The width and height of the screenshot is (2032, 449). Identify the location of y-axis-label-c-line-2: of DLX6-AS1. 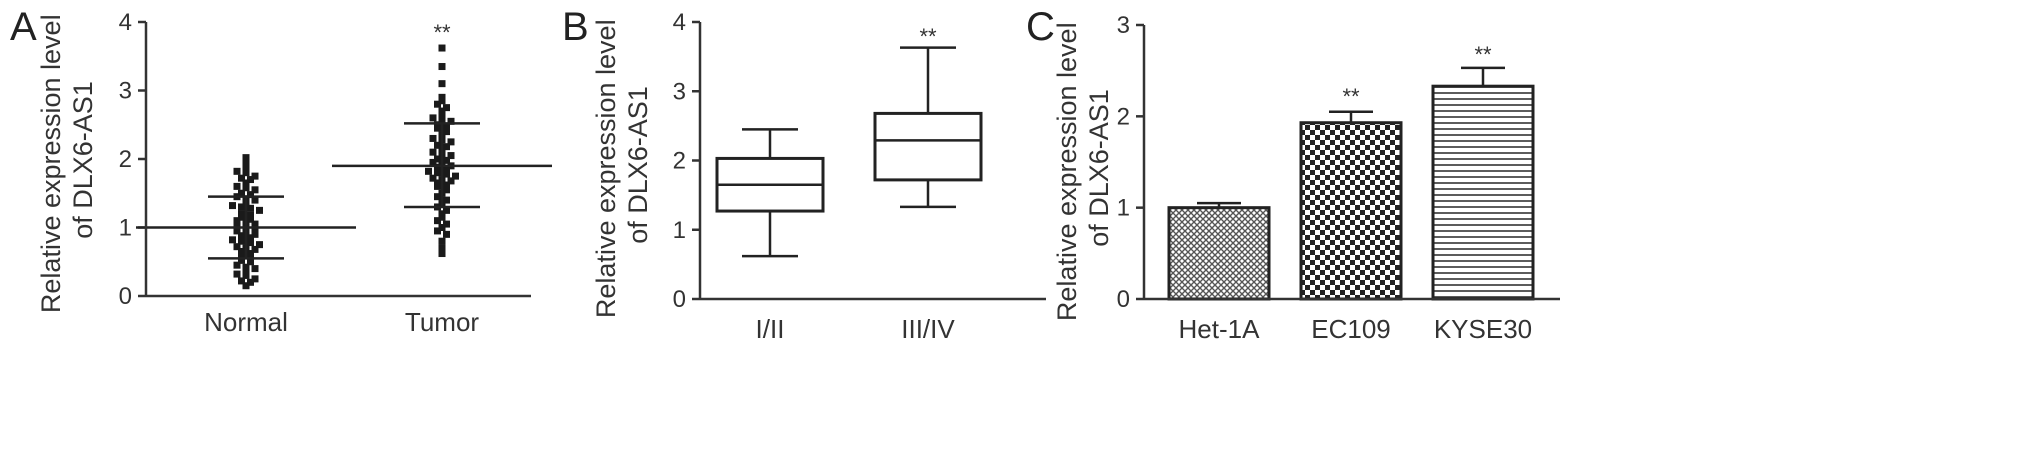
(1099, 168).